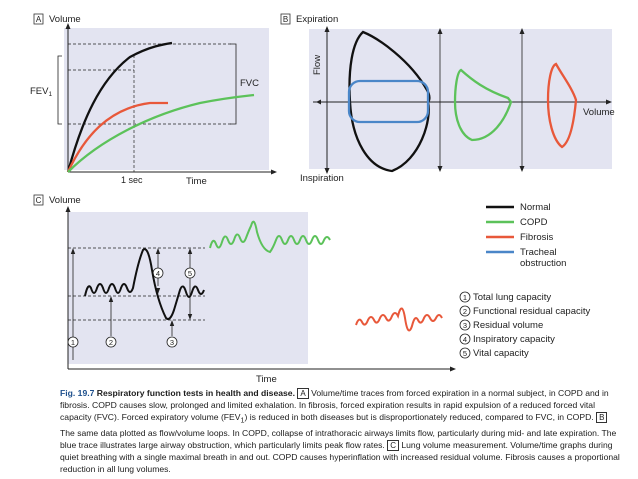 The height and width of the screenshot is (479, 638). I want to click on normal-fev-curve, so click(119, 107).